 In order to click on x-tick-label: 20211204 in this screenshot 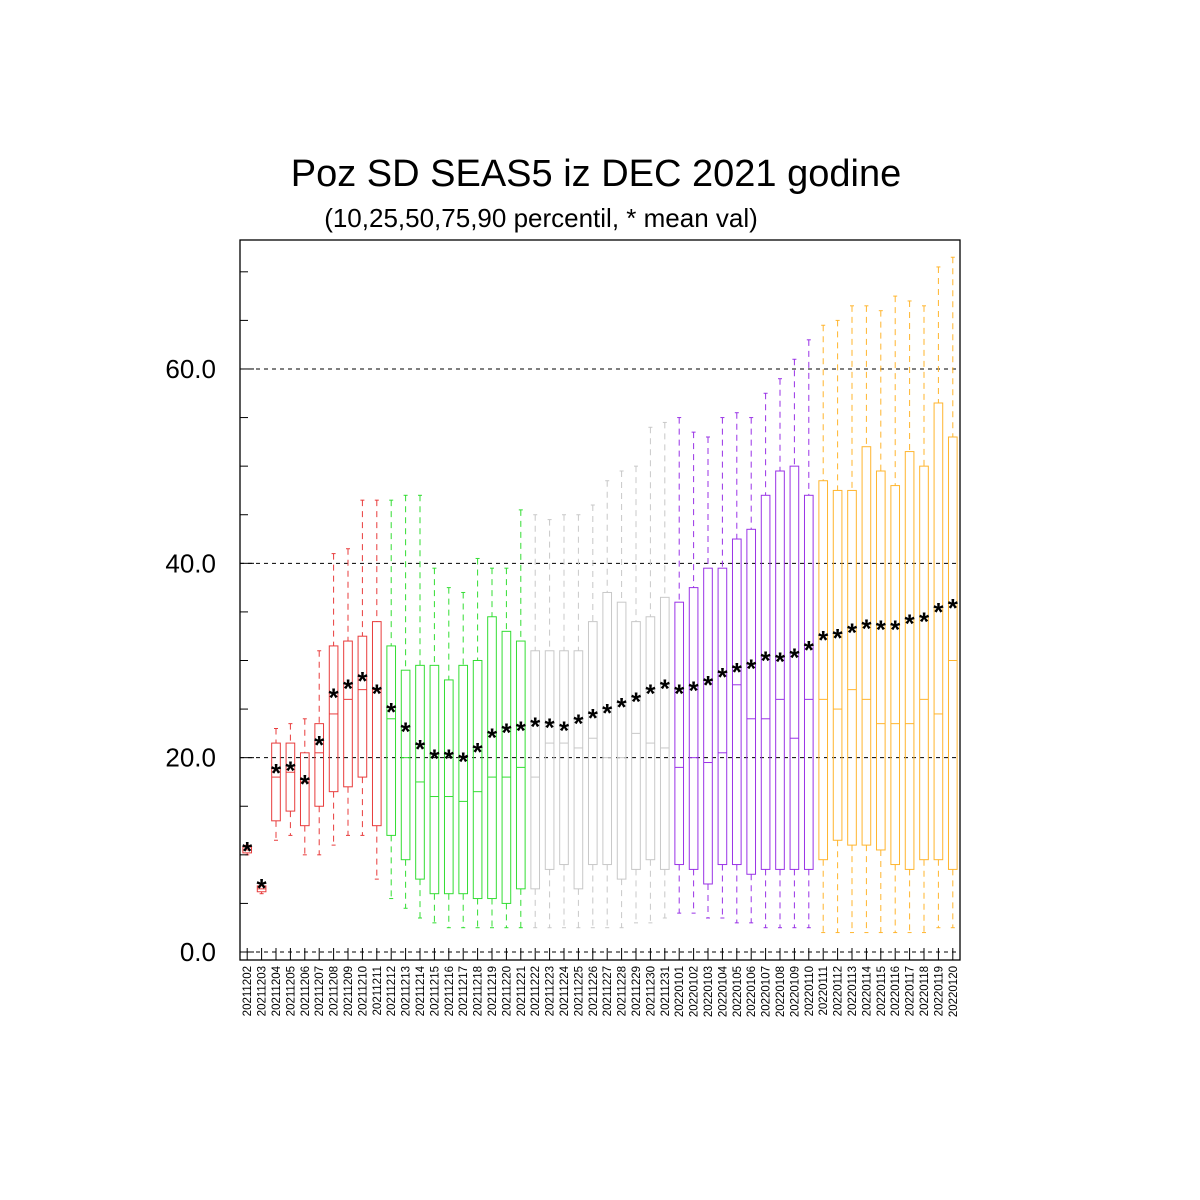, I will do `click(277, 990)`.